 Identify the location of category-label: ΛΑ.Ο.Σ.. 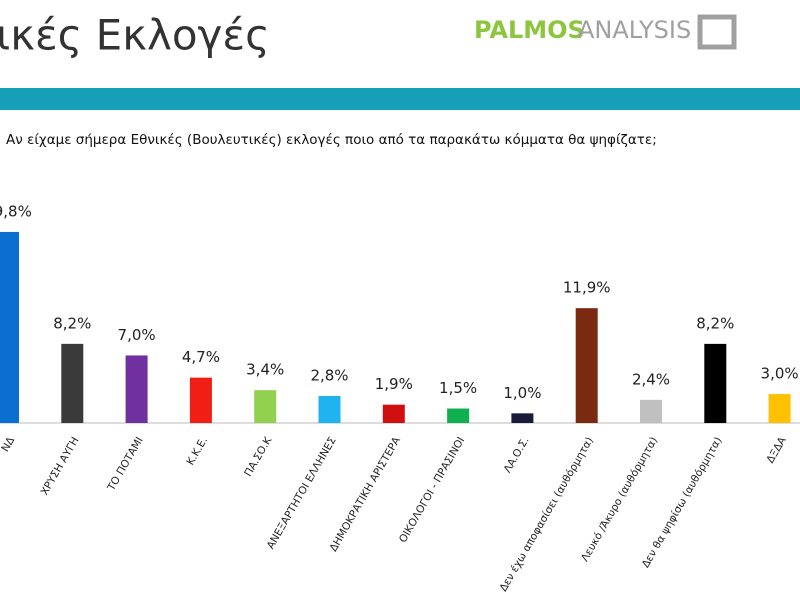
(517, 455).